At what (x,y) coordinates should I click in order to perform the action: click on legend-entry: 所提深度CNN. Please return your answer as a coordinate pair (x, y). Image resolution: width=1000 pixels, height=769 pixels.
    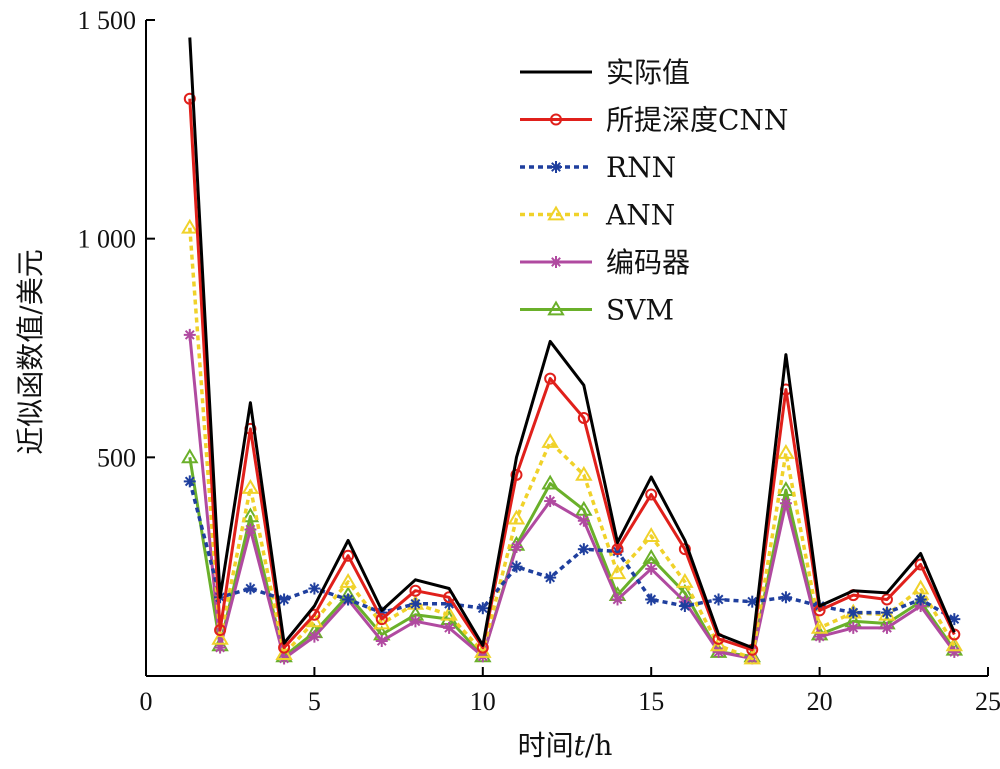
    Looking at the image, I should click on (654, 120).